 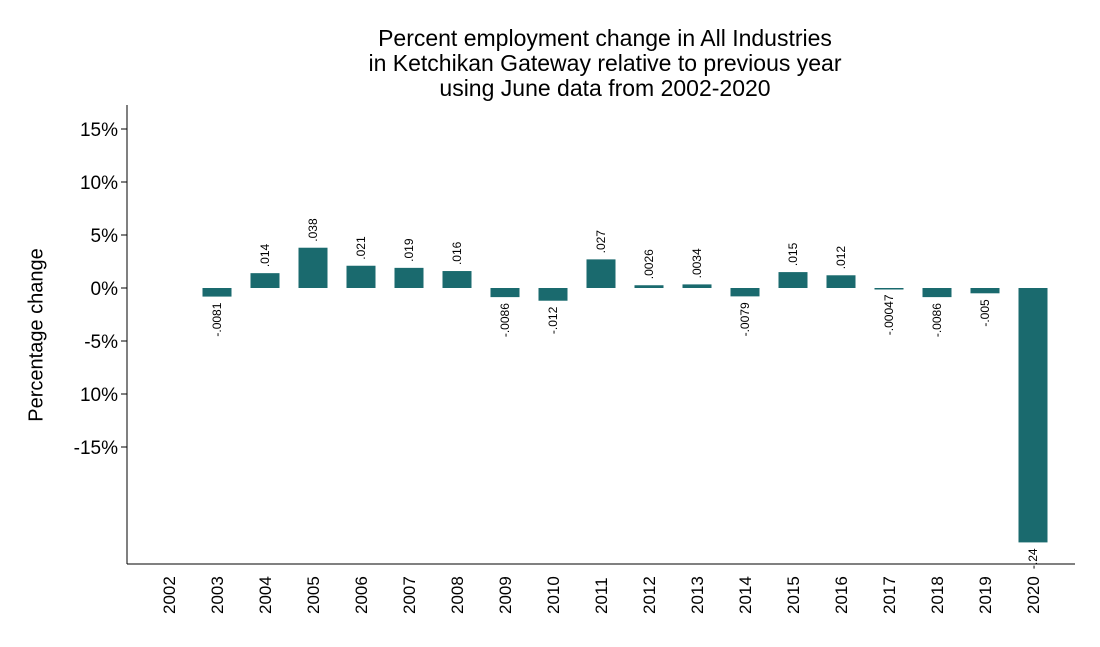 What do you see at coordinates (605, 88) in the screenshot?
I see `chart-title-line-3: using June data from 2002-2020` at bounding box center [605, 88].